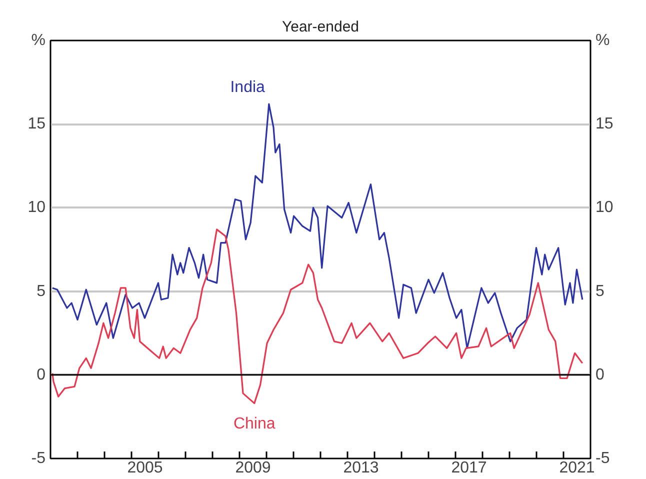 The width and height of the screenshot is (646, 479). Describe the element at coordinates (577, 468) in the screenshot. I see `x-tick-label: 2021` at that location.